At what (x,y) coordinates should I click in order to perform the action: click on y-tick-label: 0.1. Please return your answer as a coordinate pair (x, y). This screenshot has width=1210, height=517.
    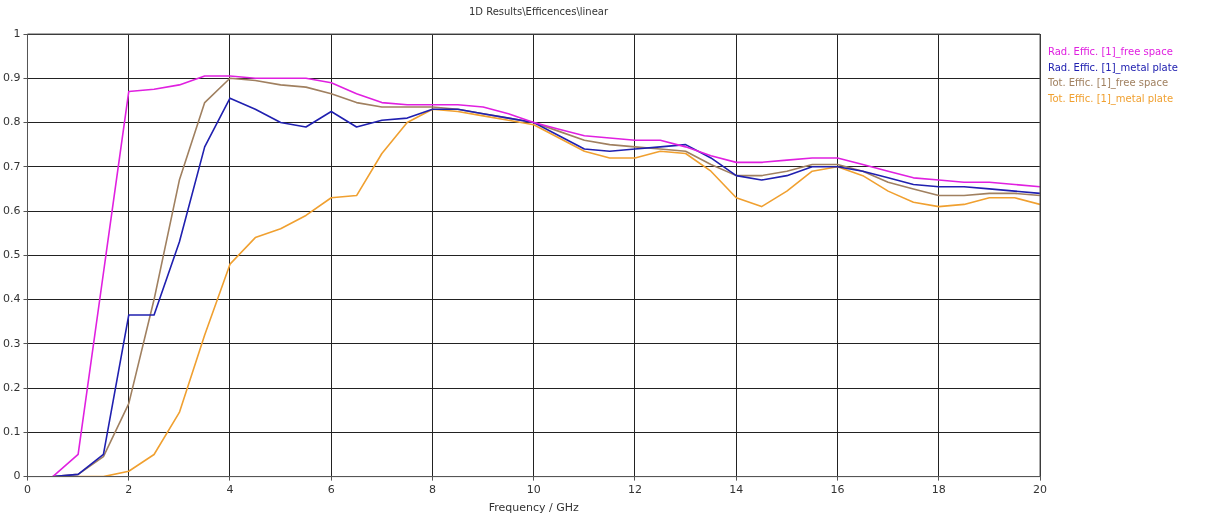
    Looking at the image, I should click on (11, 432).